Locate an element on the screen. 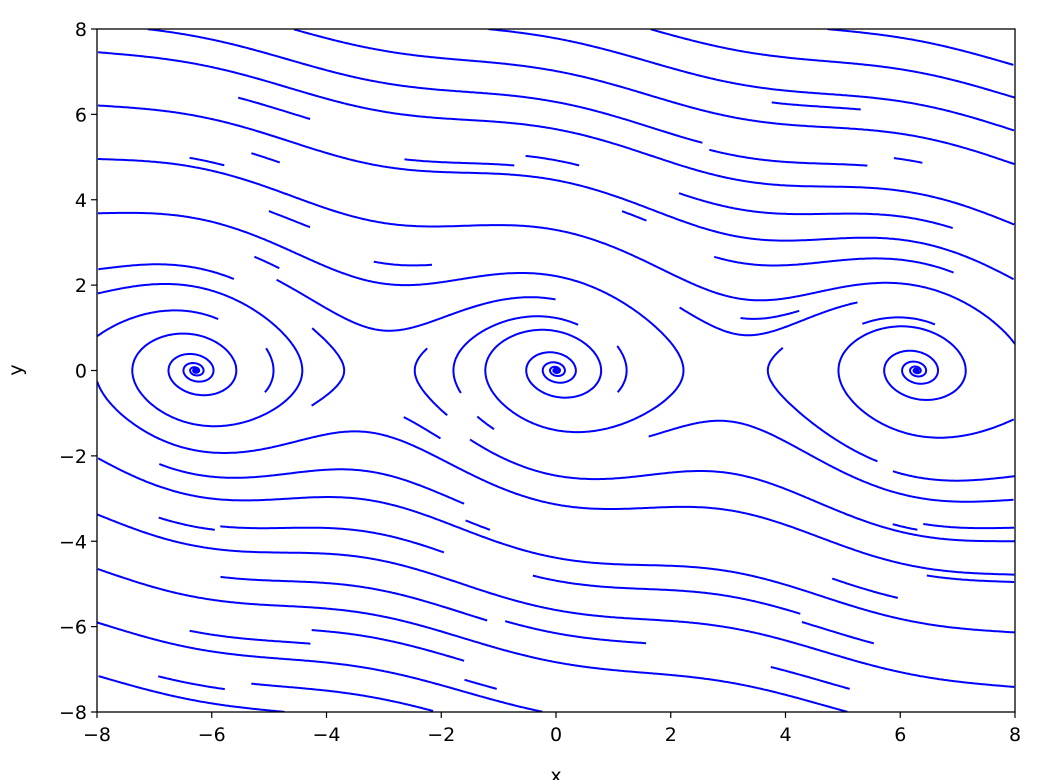 Image resolution: width=1057 pixels, height=784 pixels. x-tick-label: 2 is located at coordinates (671, 735).